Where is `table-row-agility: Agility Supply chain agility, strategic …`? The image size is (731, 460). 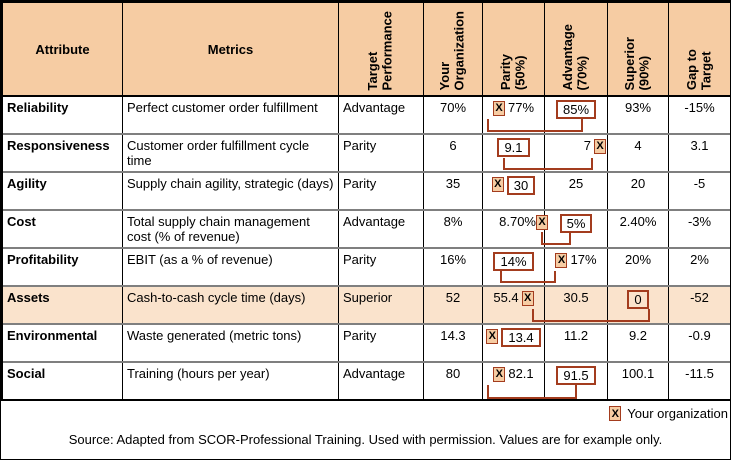
table-row-agility: Agility Supply chain agility, strategic … is located at coordinates (366, 190).